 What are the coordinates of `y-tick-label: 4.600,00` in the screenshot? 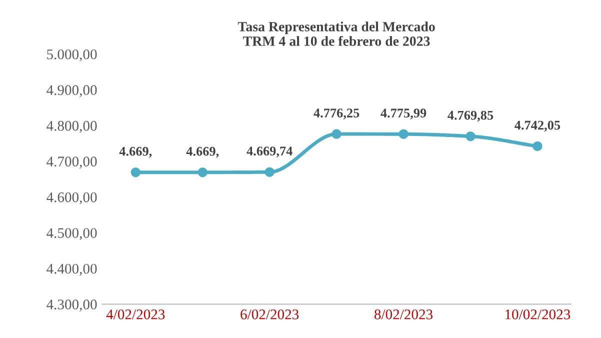 It's located at (71, 198).